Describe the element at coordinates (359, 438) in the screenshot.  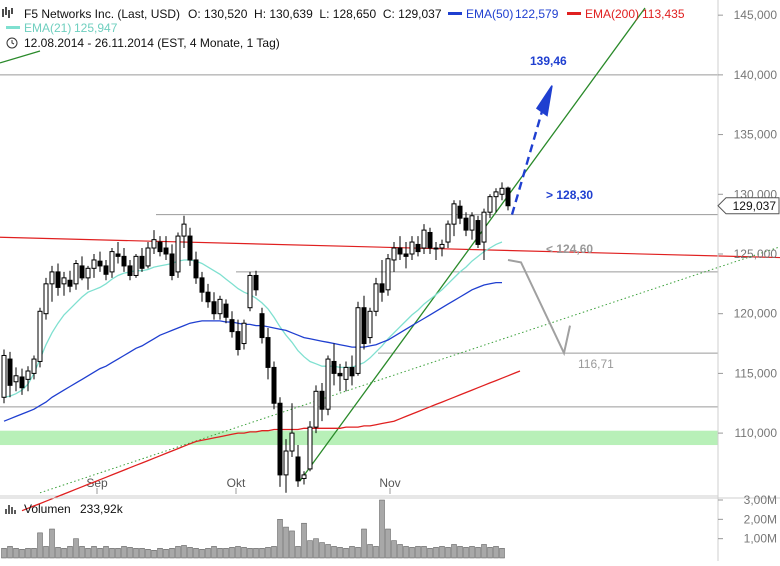
I see `support-zone-layer` at that location.